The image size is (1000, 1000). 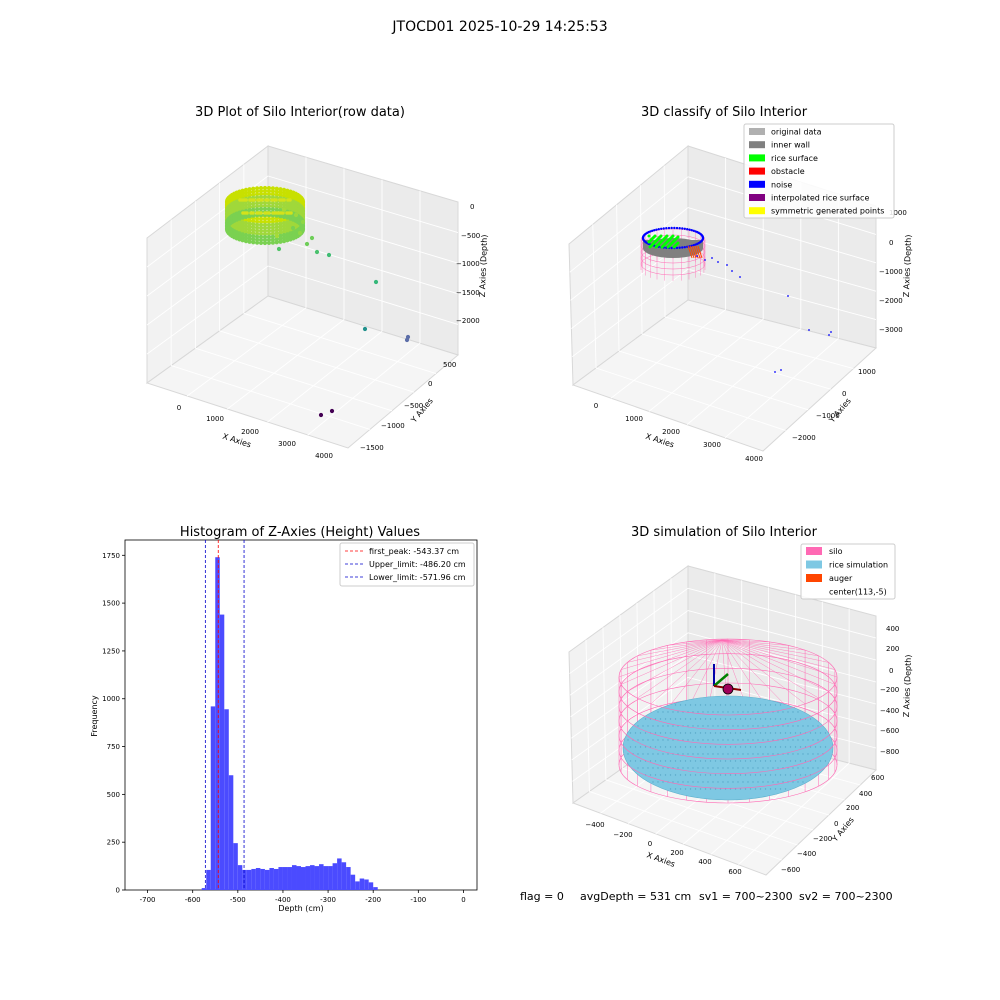 I want to click on panel1-xtick: 4000, so click(x=324, y=456).